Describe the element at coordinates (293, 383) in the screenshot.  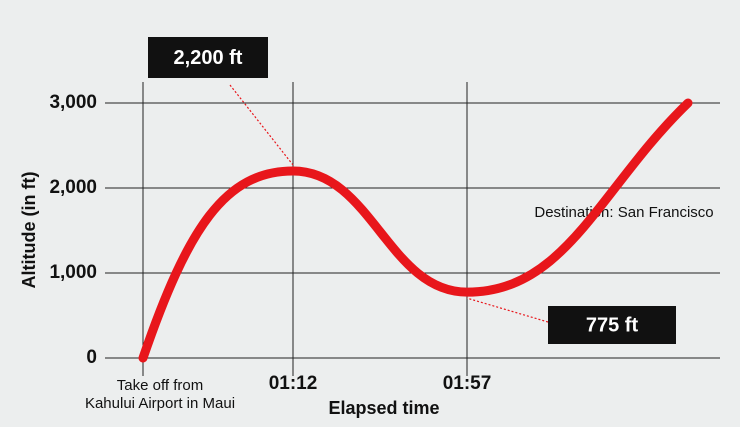
I see `x-tick-label: 01:12` at that location.